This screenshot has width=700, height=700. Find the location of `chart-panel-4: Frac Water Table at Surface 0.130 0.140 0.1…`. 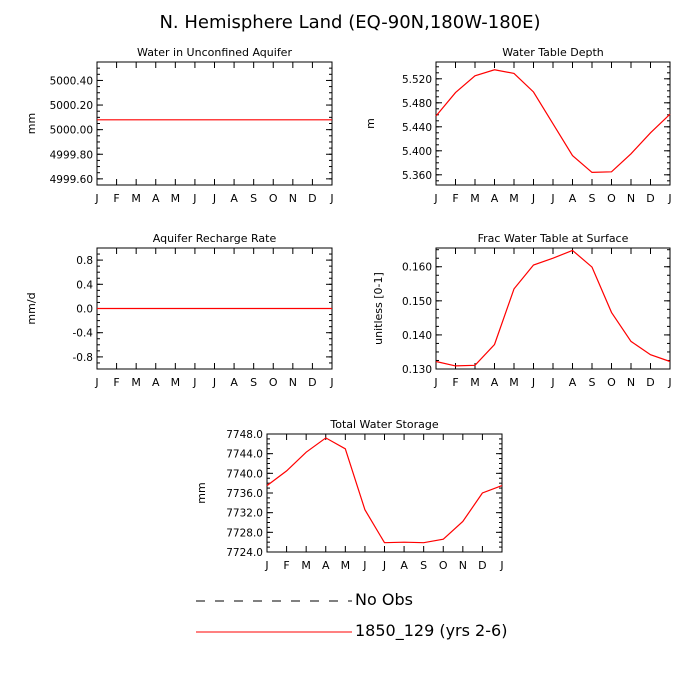

chart-panel-4: Frac Water Table at Surface 0.130 0.140 0.1… is located at coordinates (522, 310).